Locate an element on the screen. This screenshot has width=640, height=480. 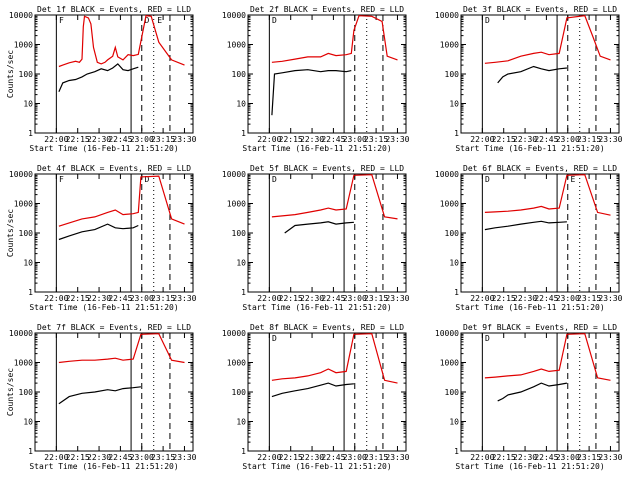
y-axis-label: Counts/sec is located at coordinates (10, 392).